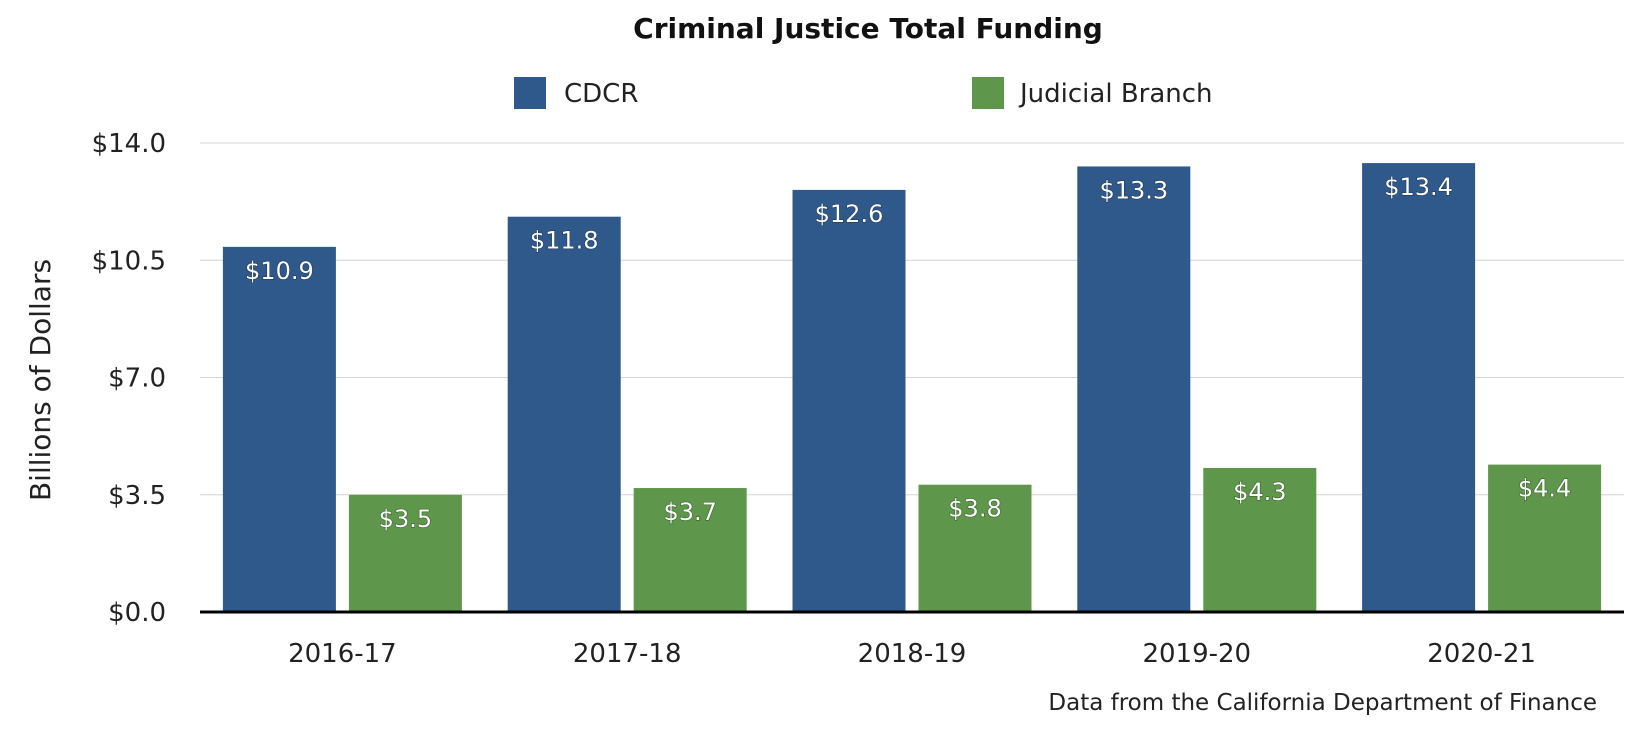  Describe the element at coordinates (988, 93) in the screenshot. I see `legend-swatch-judicial-branch` at that location.